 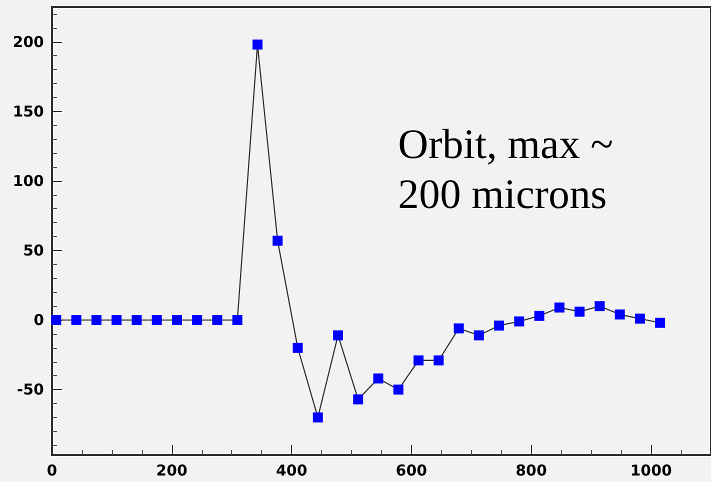 I want to click on y-tick-label: 200, so click(x=28, y=41).